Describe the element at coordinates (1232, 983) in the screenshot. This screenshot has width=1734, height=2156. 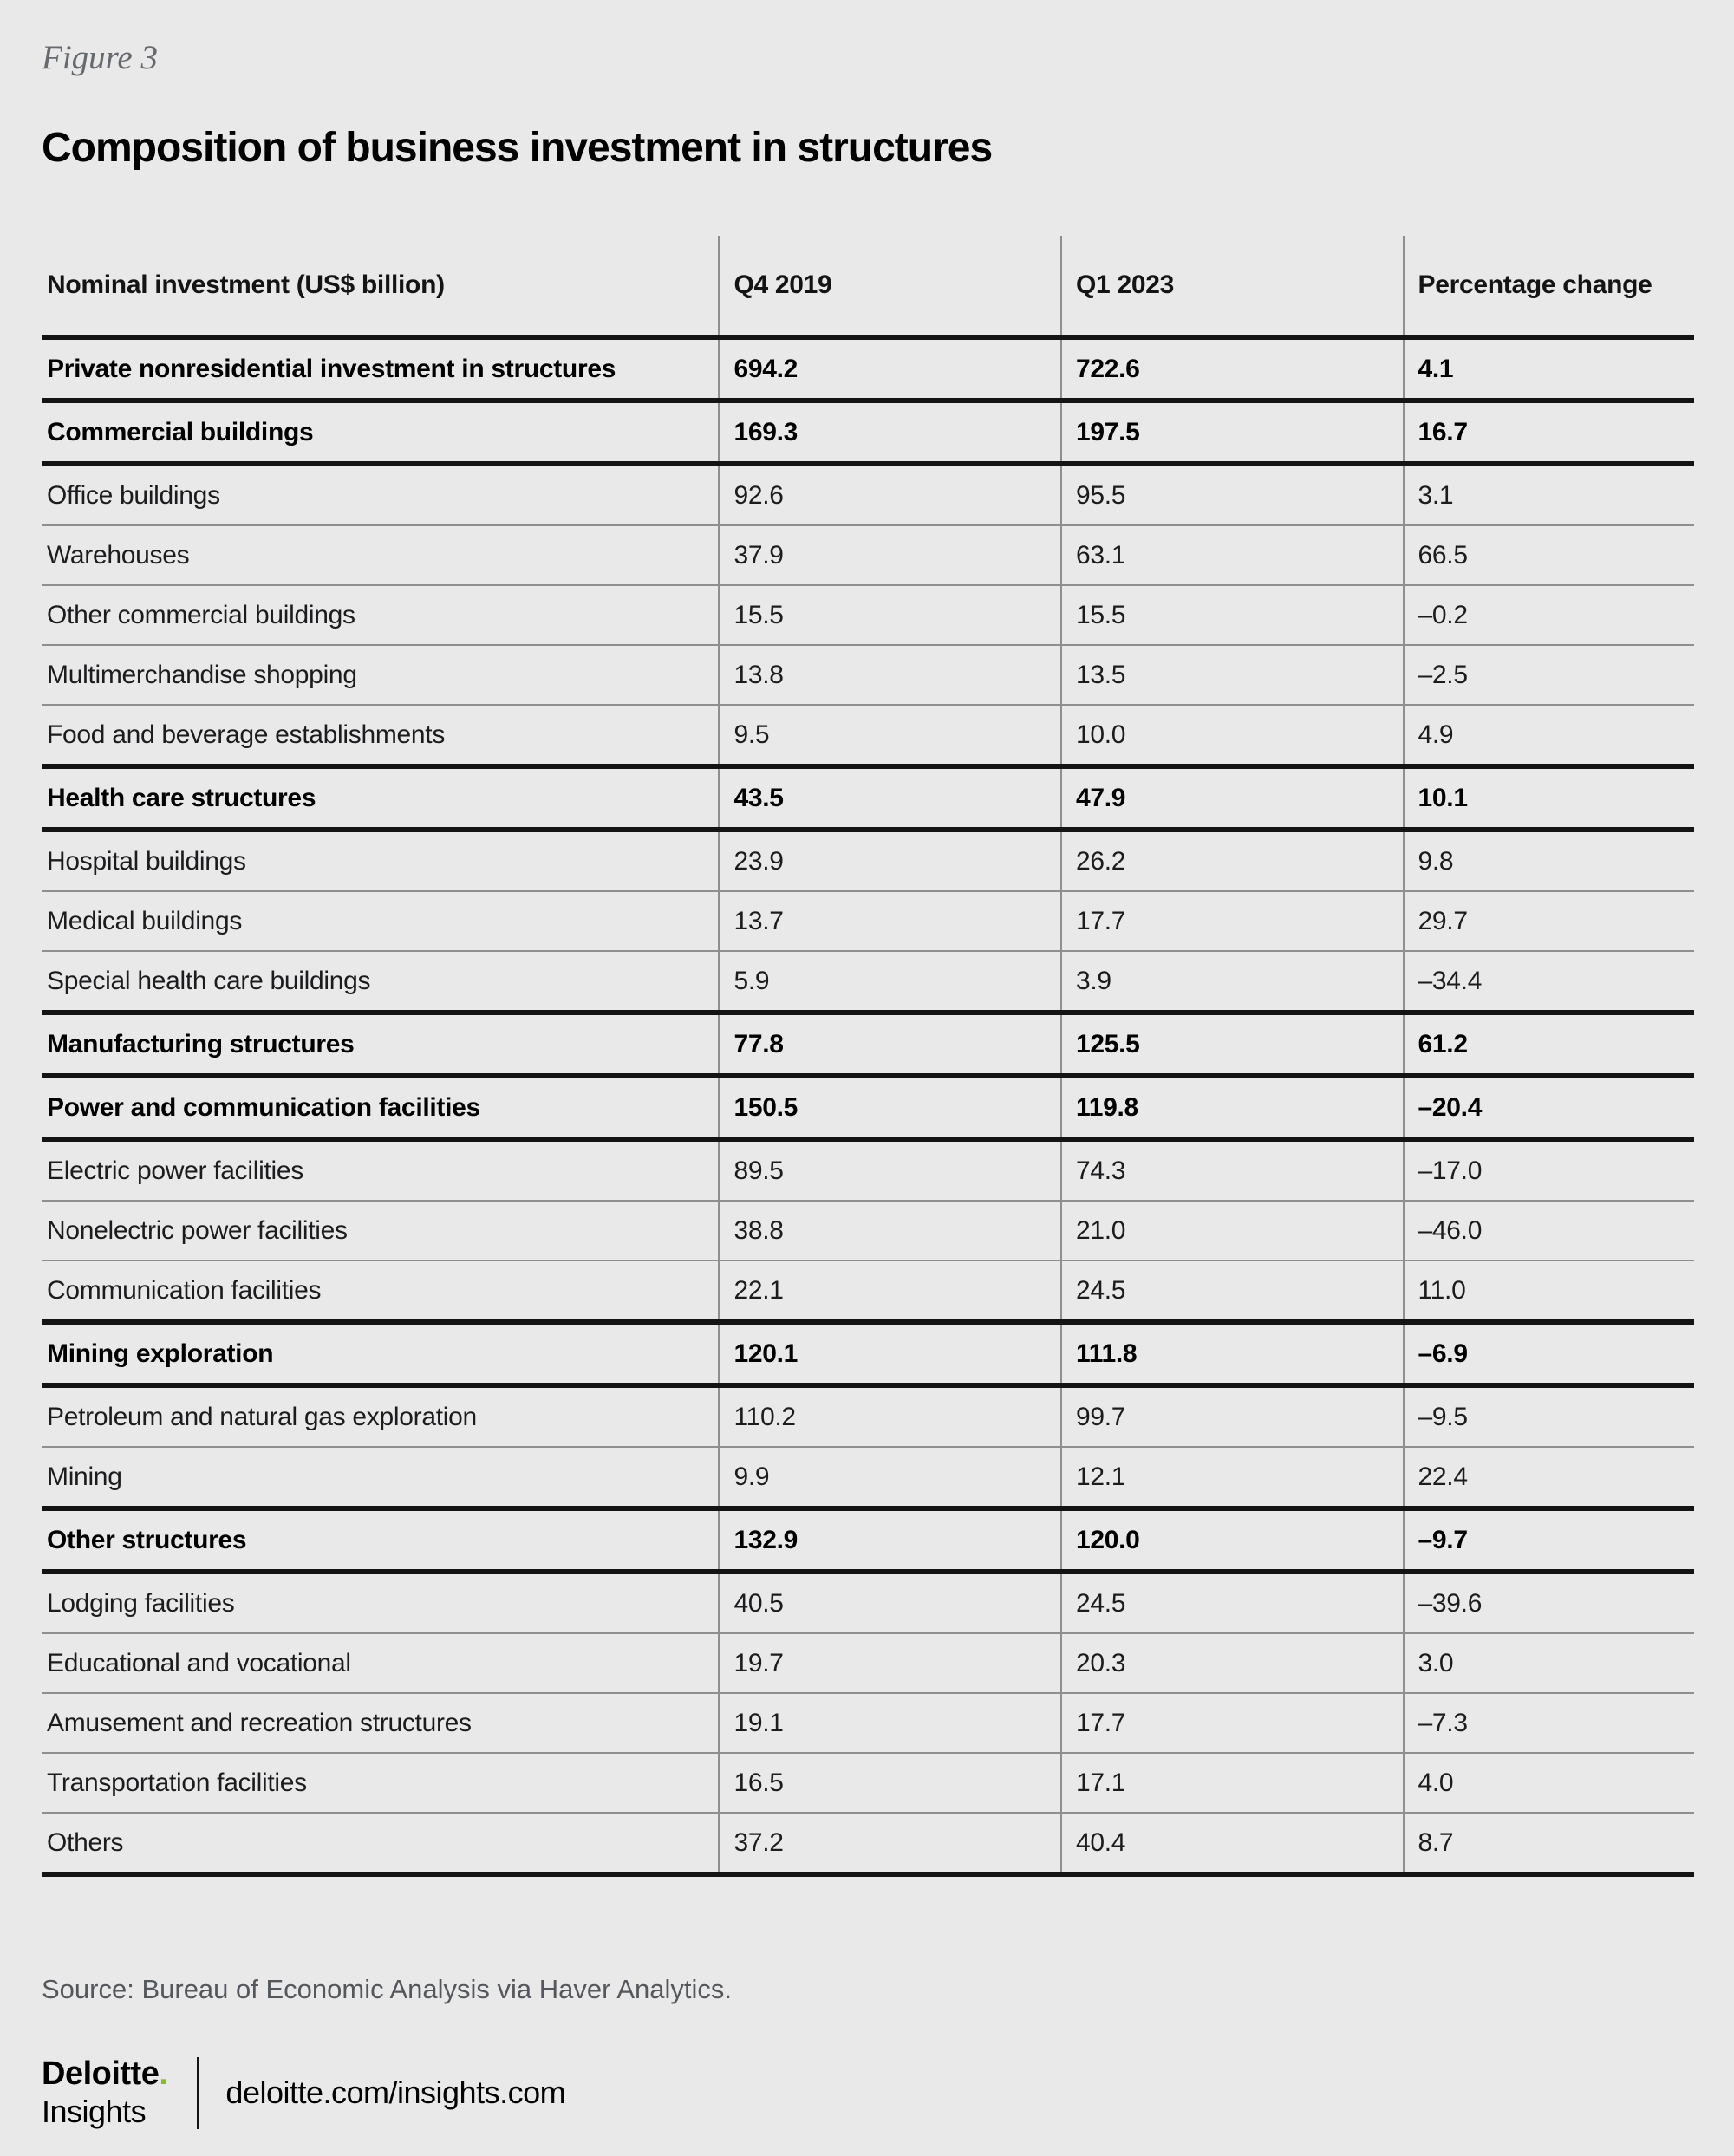
I see `row-value: 3.9` at that location.